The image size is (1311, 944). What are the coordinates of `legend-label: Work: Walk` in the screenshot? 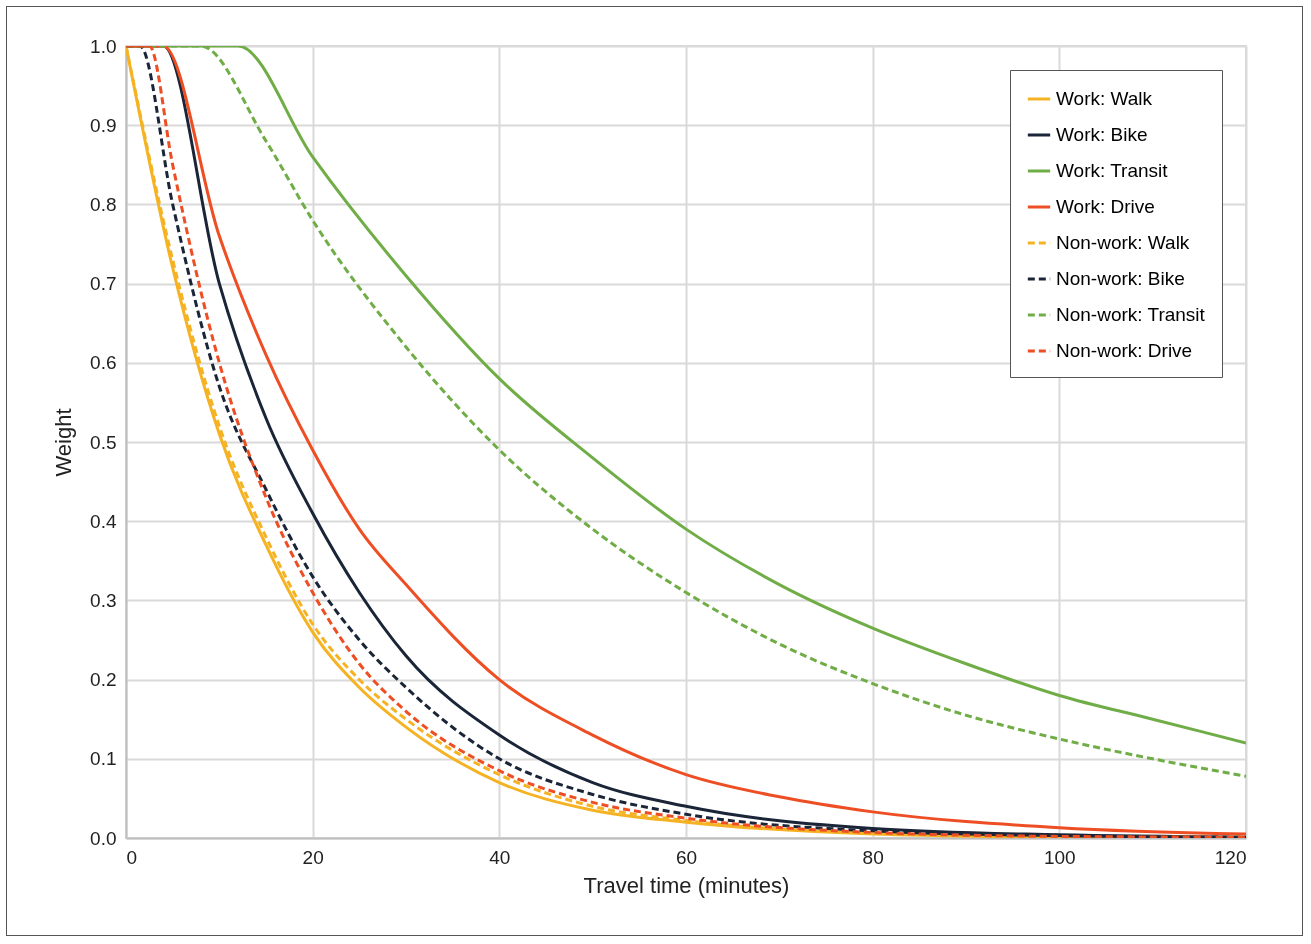 It's located at (1104, 98).